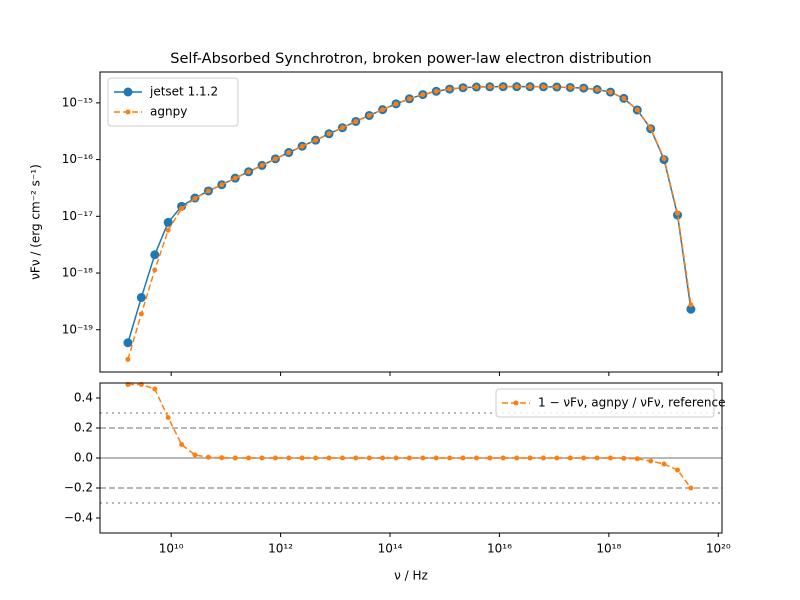 The width and height of the screenshot is (800, 600). I want to click on x-tick-label: 10¹², so click(280, 549).